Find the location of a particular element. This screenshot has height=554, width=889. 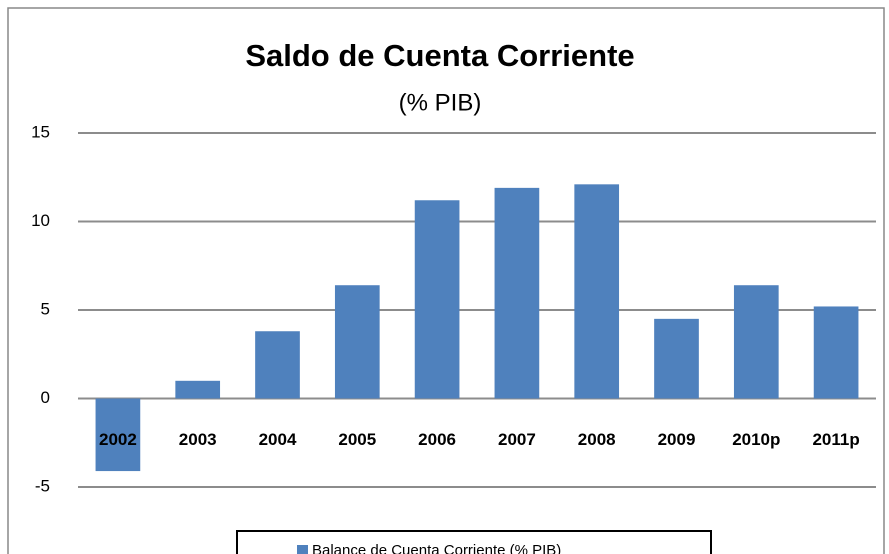

y-tick-label: 10 is located at coordinates (40, 220).